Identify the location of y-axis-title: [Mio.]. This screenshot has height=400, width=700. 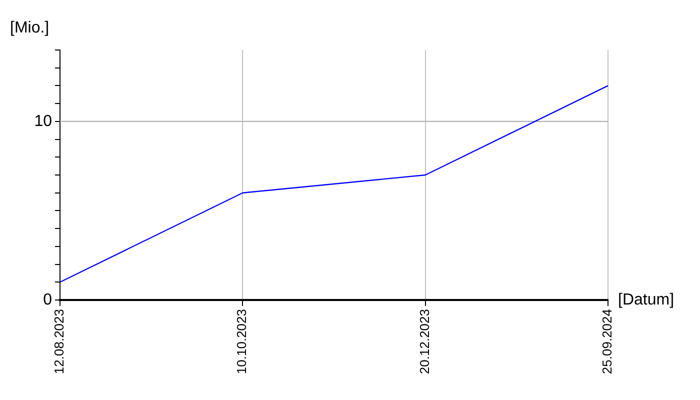
(30, 27).